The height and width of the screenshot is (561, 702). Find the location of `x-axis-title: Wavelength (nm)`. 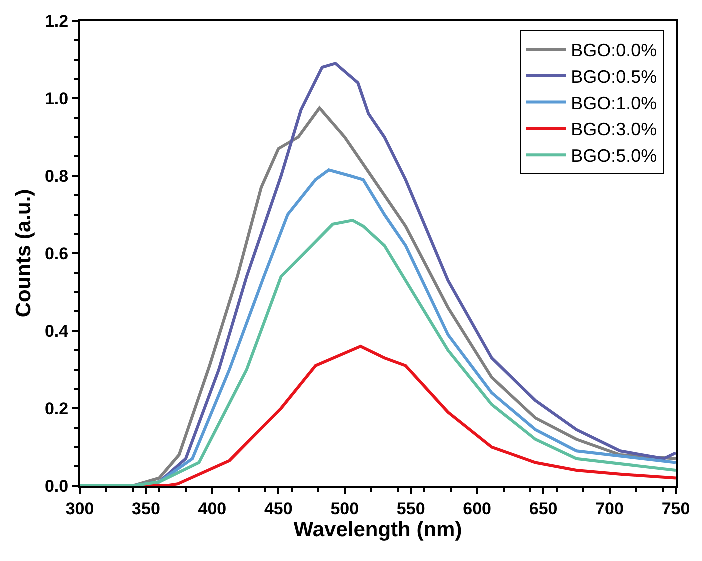

x-axis-title: Wavelength (nm) is located at coordinates (378, 530).